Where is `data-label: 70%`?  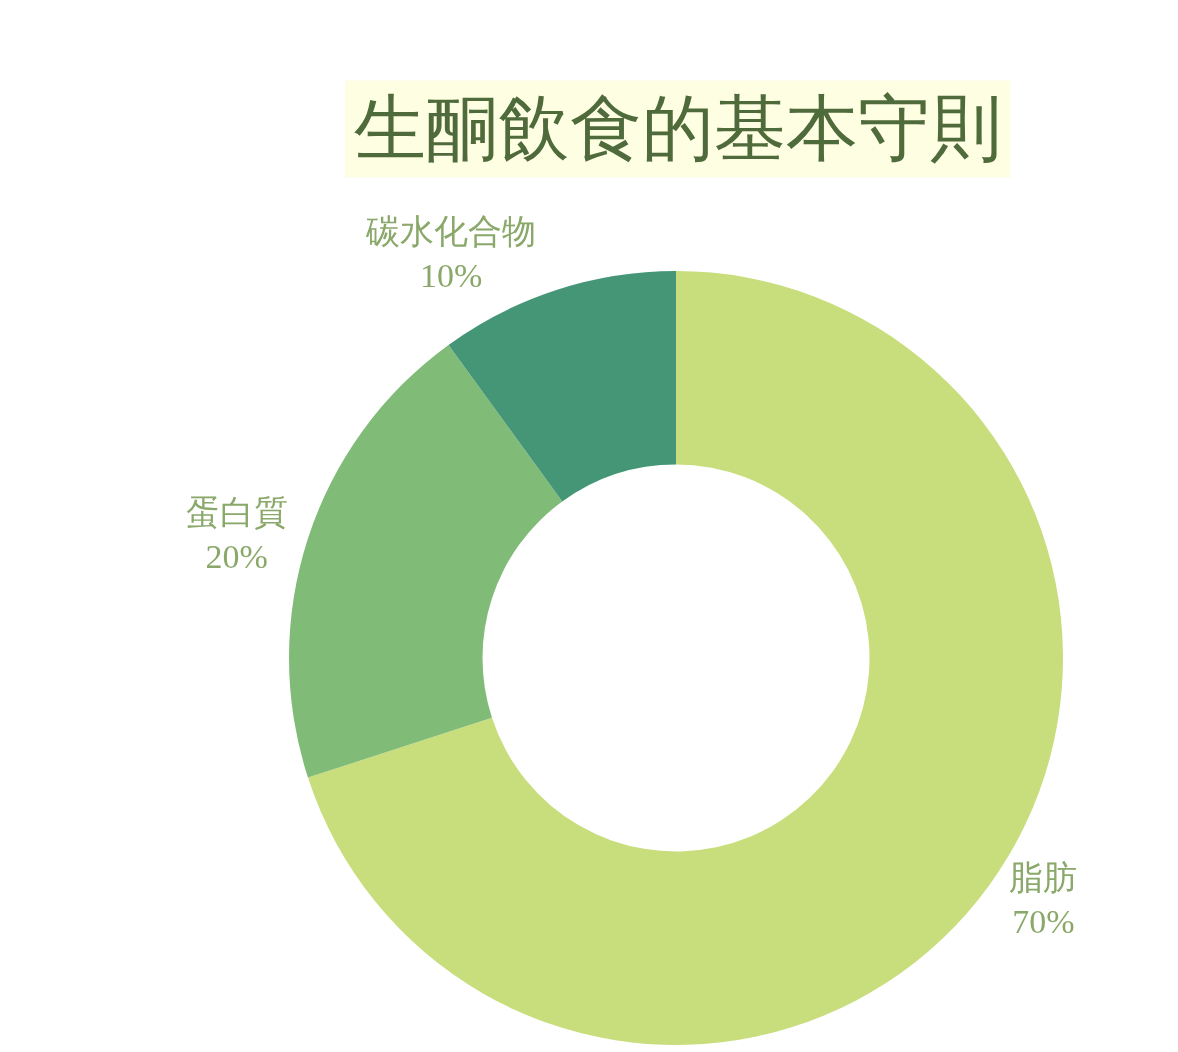 data-label: 70% is located at coordinates (1043, 922).